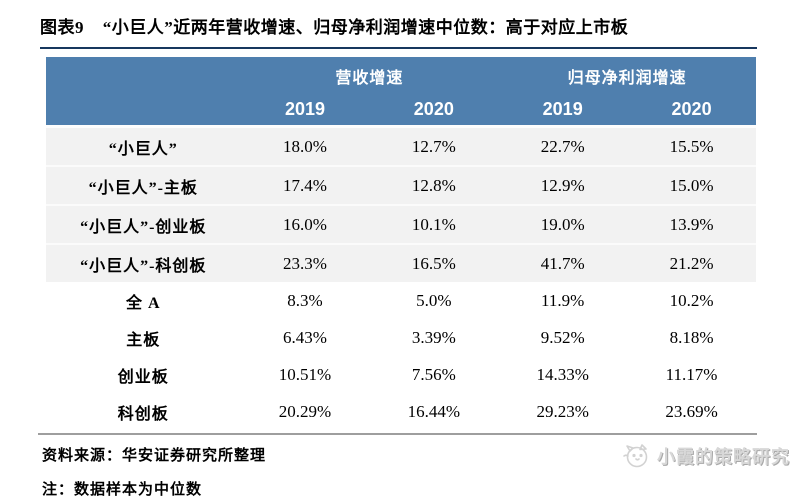  I want to click on figure-title-text: “小巨人”近两年营收增速、归母净利润增速中位数：高于对应上市板, so click(365, 27).